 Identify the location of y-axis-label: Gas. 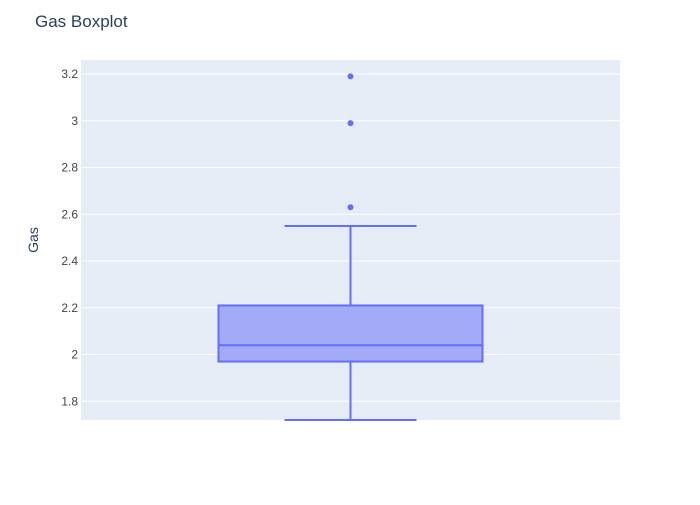
(33, 240).